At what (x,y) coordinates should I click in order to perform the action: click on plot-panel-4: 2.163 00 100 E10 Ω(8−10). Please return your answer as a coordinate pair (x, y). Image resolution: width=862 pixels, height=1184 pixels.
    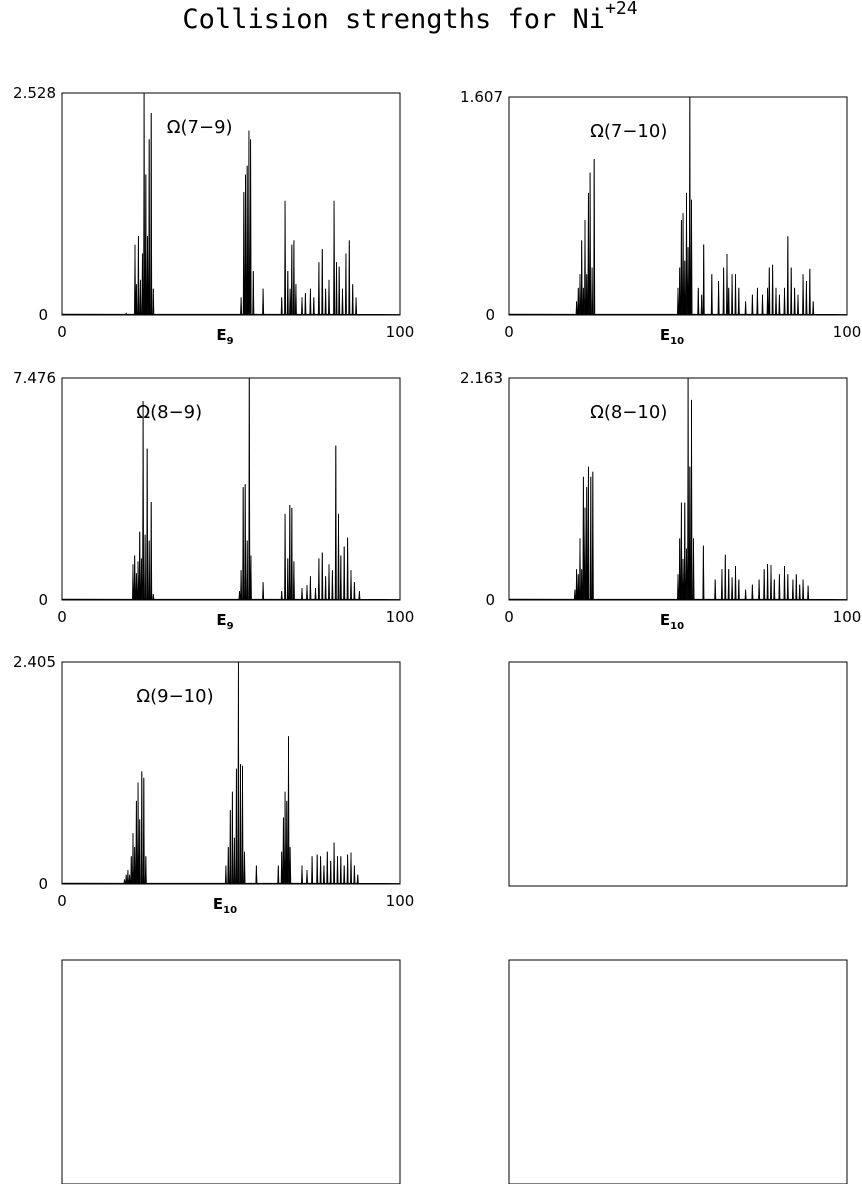
    Looking at the image, I should click on (660, 500).